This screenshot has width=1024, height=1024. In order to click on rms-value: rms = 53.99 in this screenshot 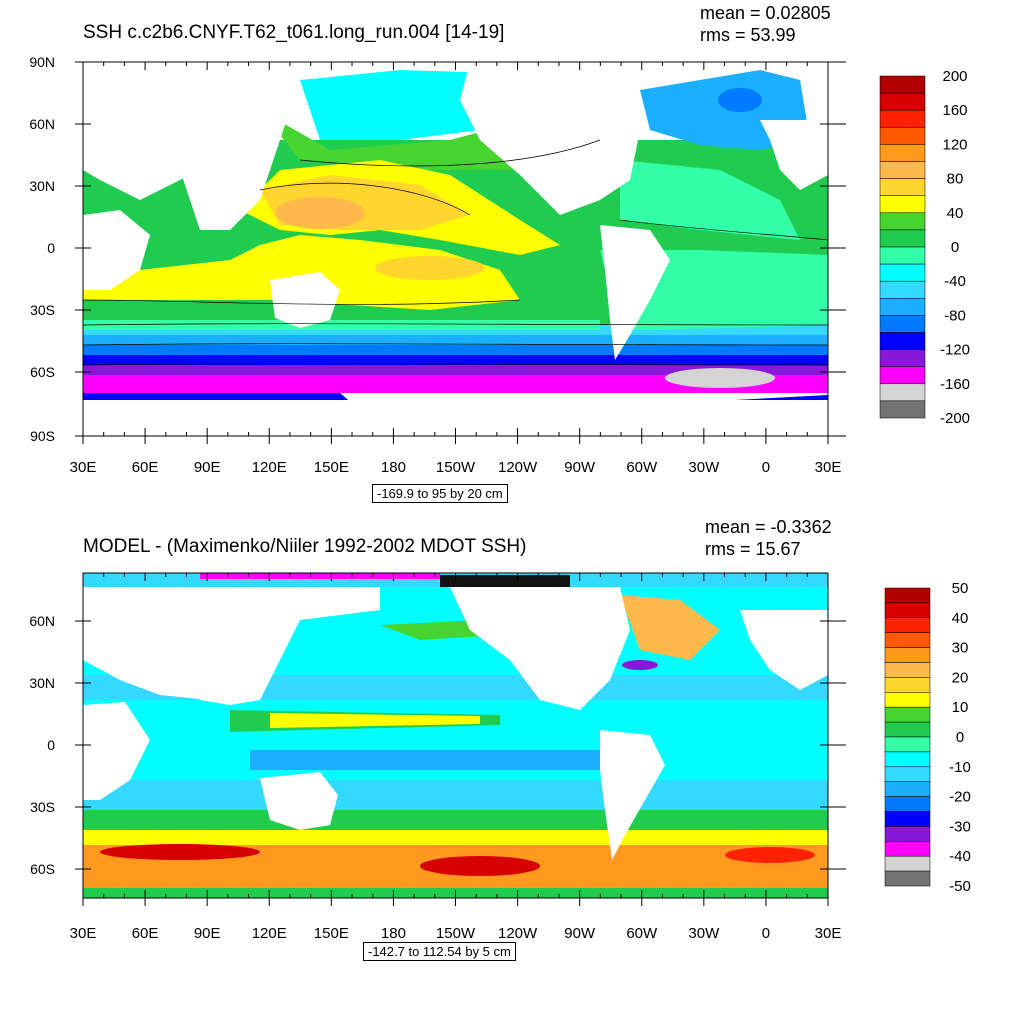, I will do `click(748, 35)`.